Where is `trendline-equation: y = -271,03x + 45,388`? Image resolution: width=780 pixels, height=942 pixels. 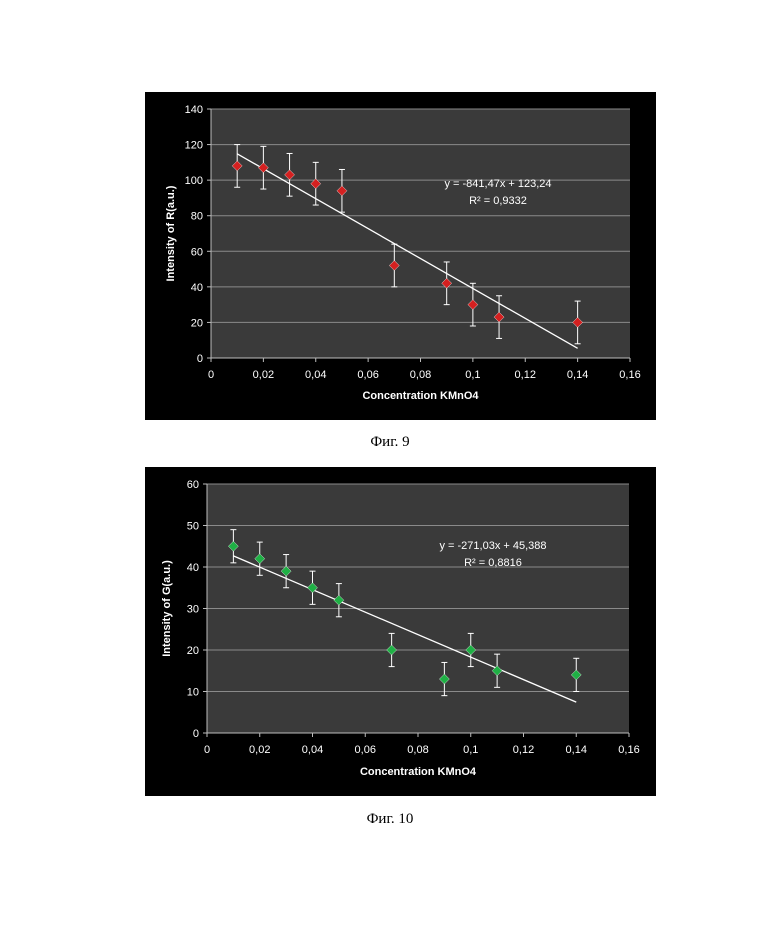
trendline-equation: y = -271,03x + 45,388 is located at coordinates (492, 546).